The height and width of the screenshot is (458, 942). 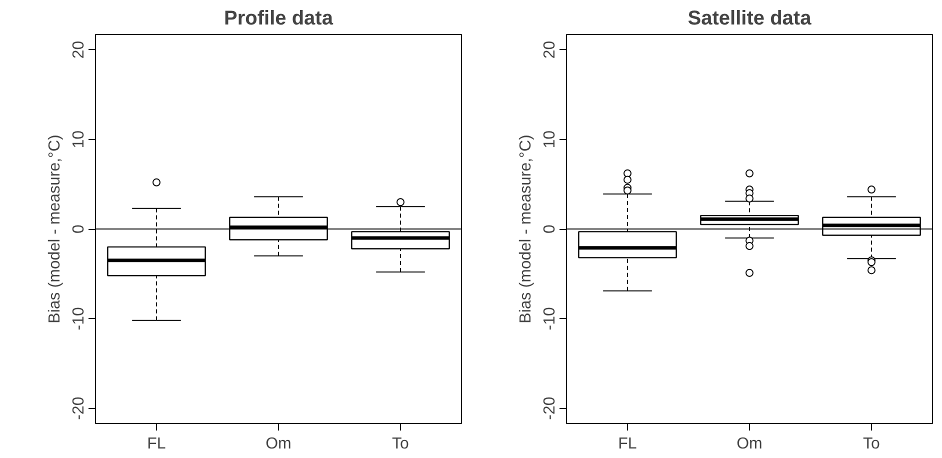 What do you see at coordinates (750, 19) in the screenshot?
I see `chart-title: Satellite data` at bounding box center [750, 19].